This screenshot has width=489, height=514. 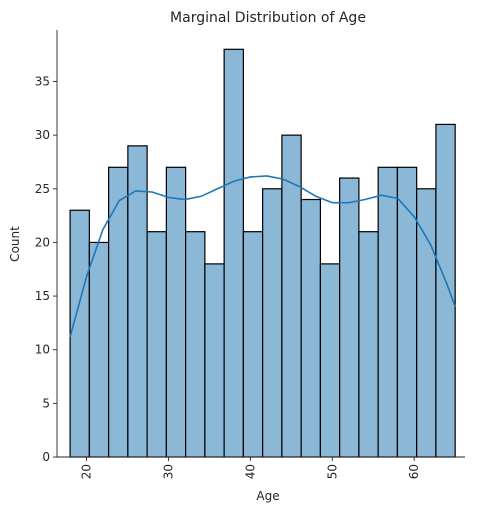 I want to click on y-tick-label: 15, so click(x=42, y=296).